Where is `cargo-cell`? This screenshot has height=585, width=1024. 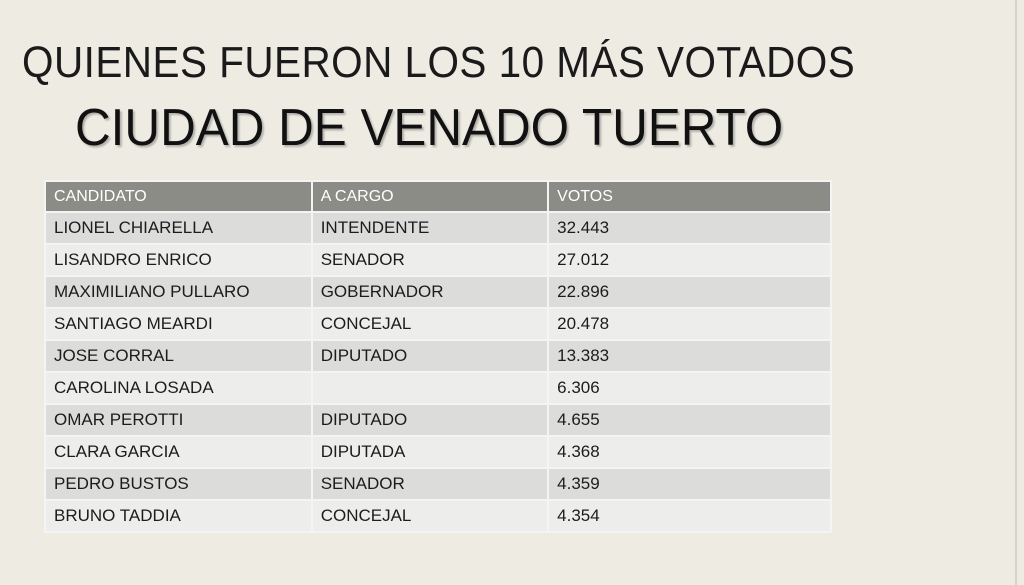 cargo-cell is located at coordinates (430, 388).